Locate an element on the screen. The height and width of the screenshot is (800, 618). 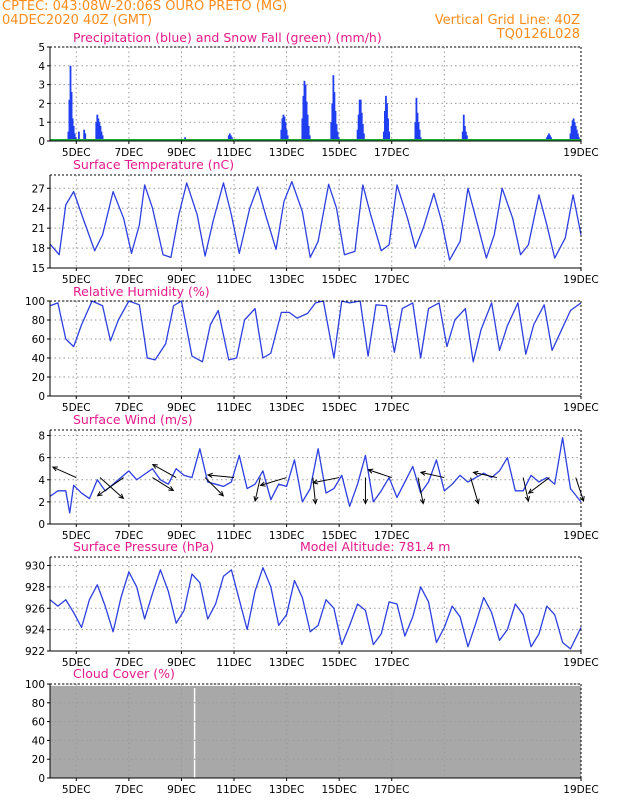
y-tick-label: 60 is located at coordinates (38, 340).